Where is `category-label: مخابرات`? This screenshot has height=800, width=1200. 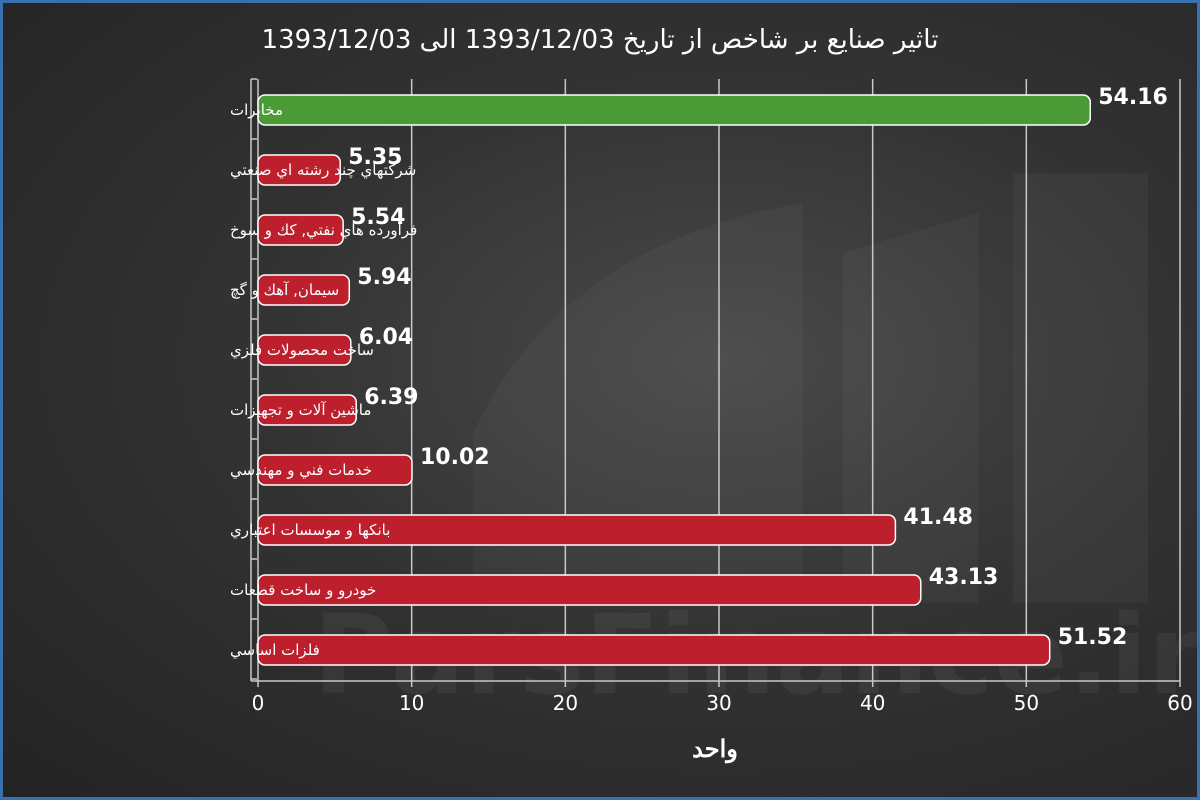 category-label: مخابرات is located at coordinates (256, 110).